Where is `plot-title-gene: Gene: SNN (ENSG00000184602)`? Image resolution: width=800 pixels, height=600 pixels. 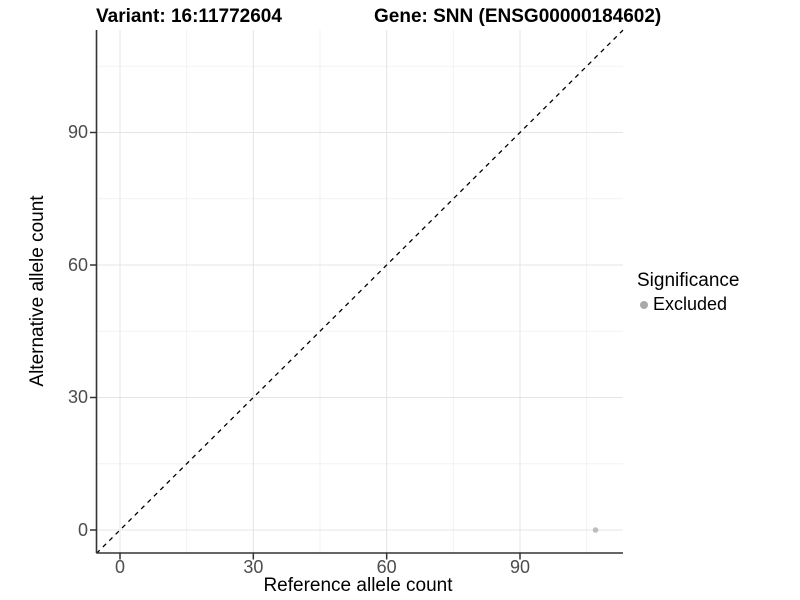 plot-title-gene: Gene: SNN (ENSG00000184602) is located at coordinates (518, 16).